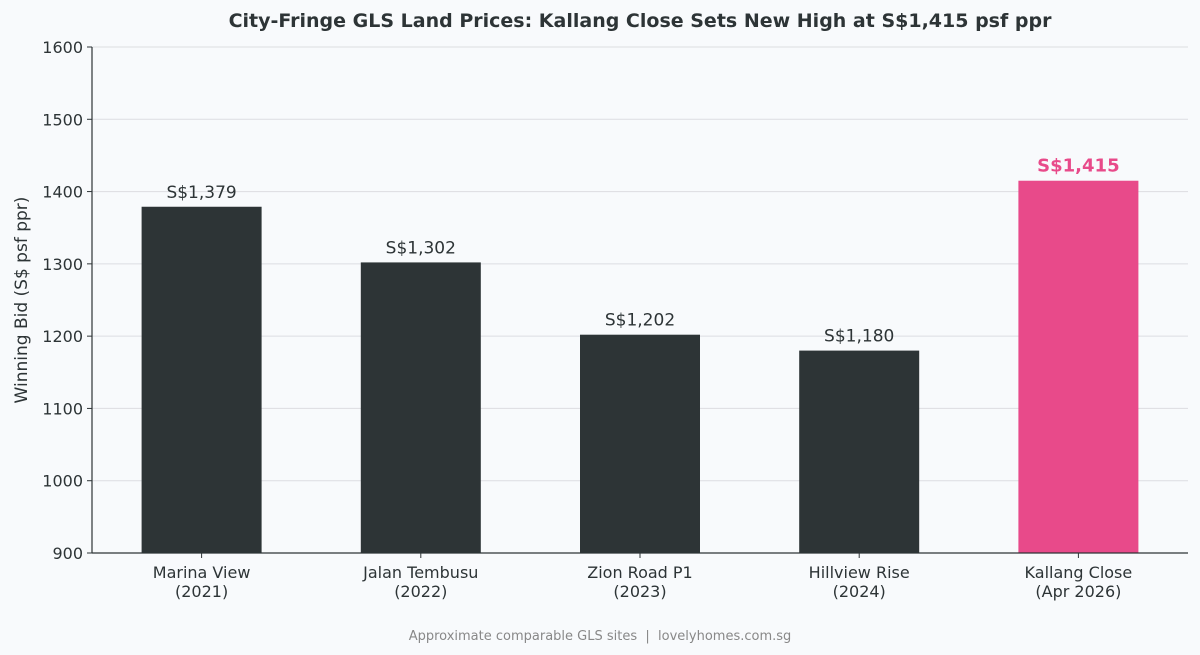 This screenshot has height=655, width=1200. Describe the element at coordinates (62, 408) in the screenshot. I see `y-tick-label: 1100` at that location.